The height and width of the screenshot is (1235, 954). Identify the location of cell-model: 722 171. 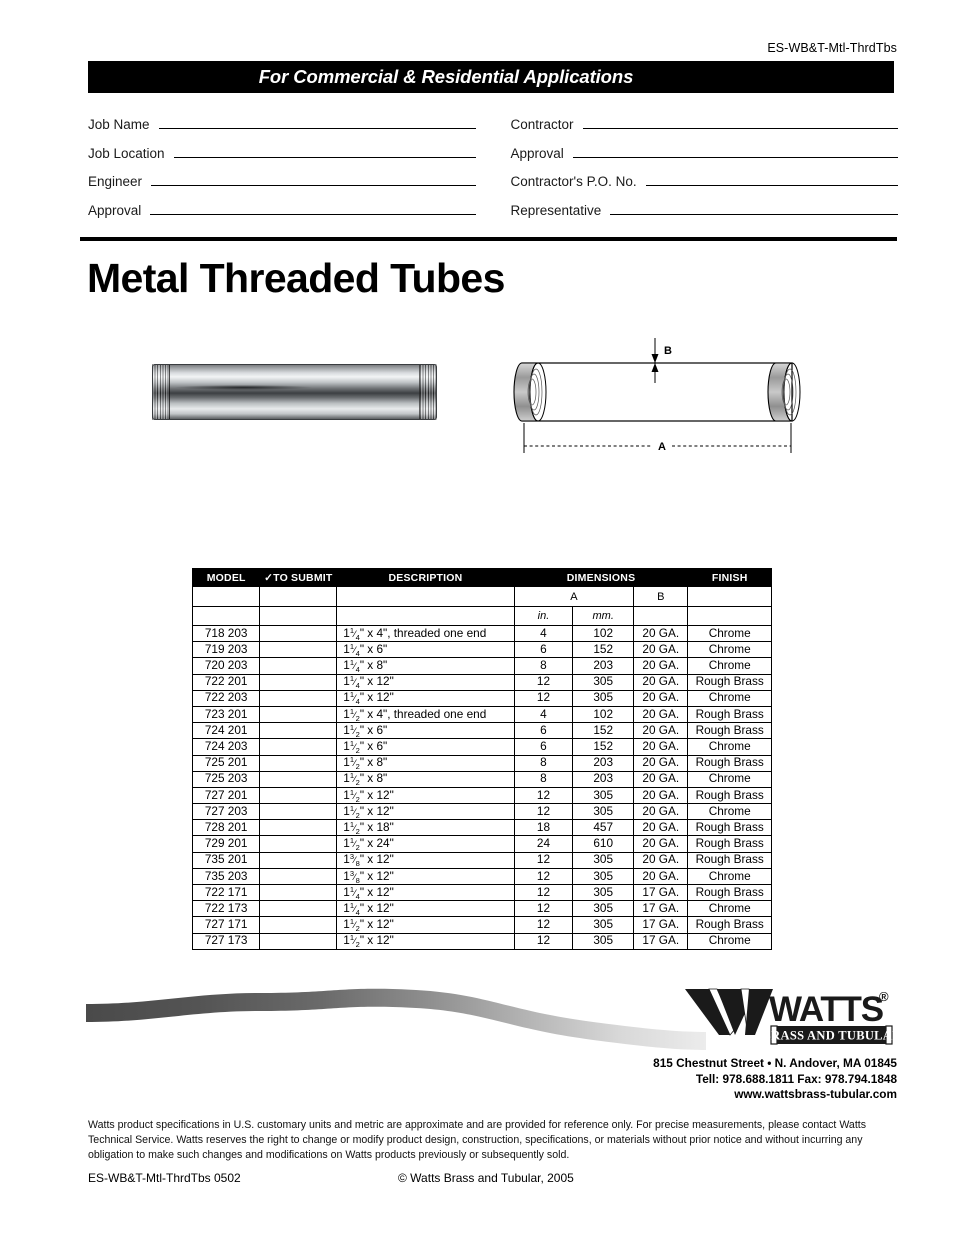
(226, 892).